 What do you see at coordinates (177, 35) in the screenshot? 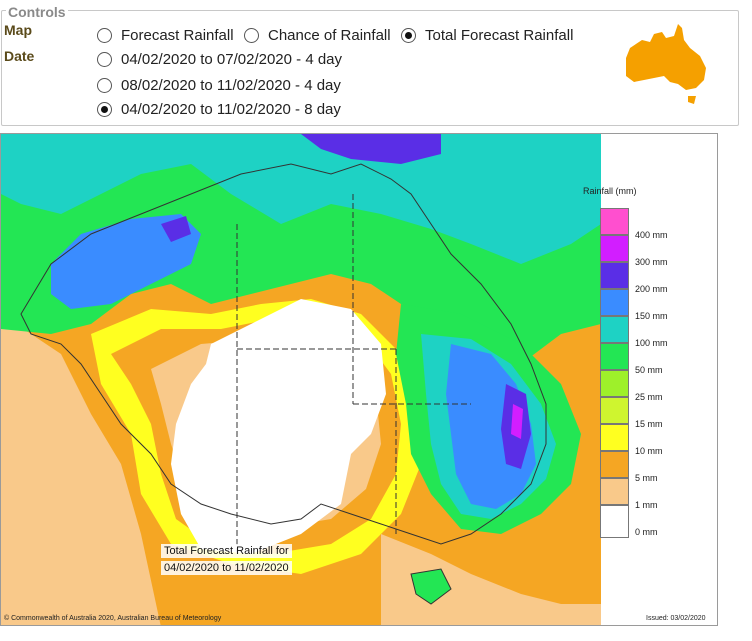
I see `map-option-label: Forecast Rainfall` at bounding box center [177, 35].